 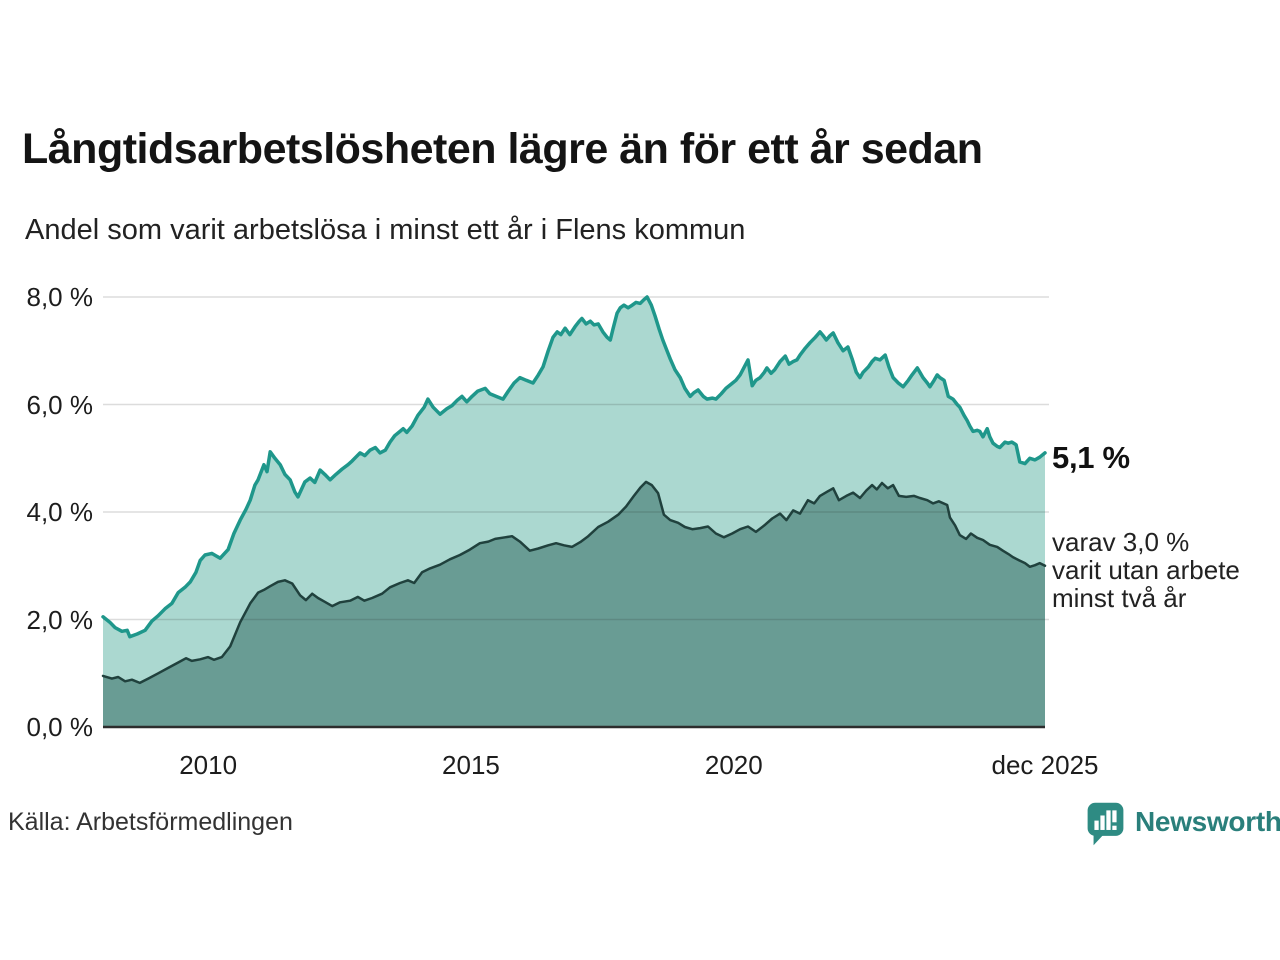 I want to click on bar-chart-speech-bubble-icon, so click(x=1105, y=824).